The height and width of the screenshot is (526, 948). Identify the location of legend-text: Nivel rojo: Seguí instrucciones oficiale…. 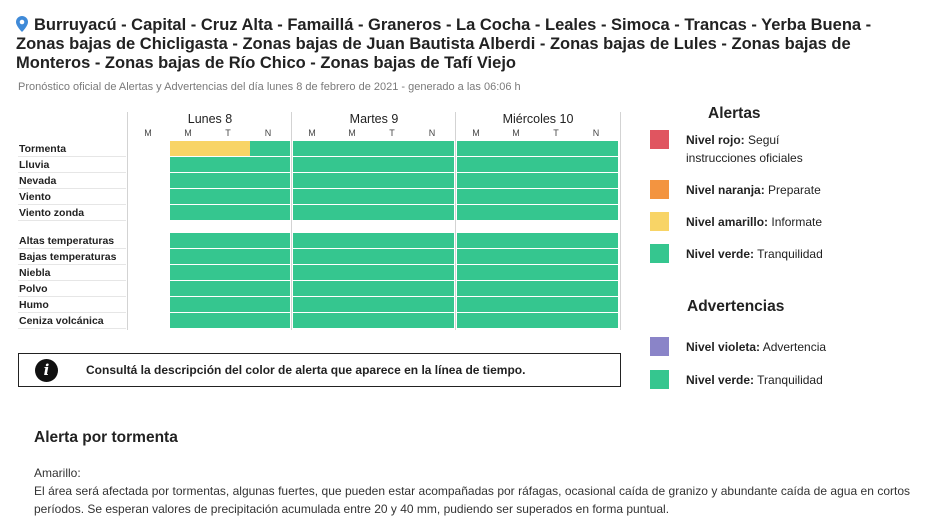
(744, 149).